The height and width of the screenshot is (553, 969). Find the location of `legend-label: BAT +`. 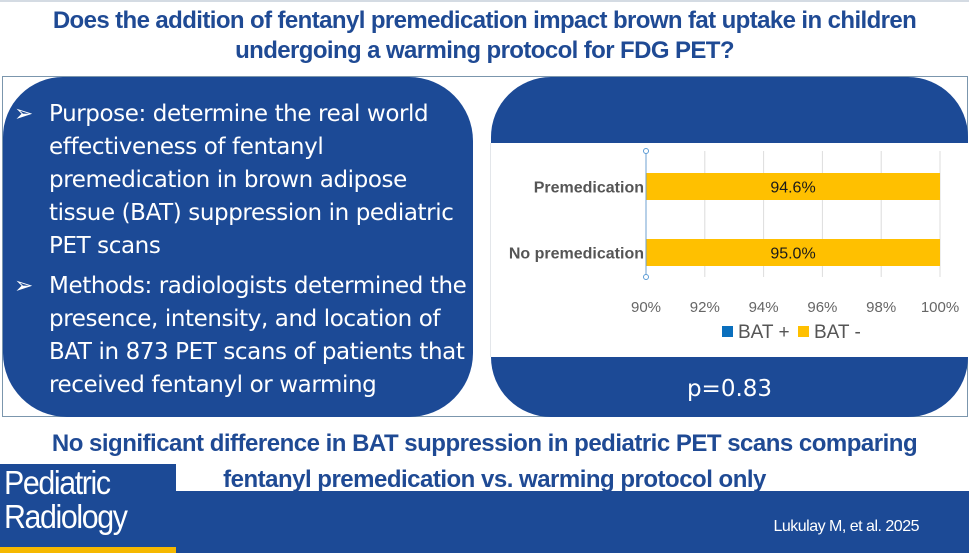

legend-label: BAT + is located at coordinates (764, 332).